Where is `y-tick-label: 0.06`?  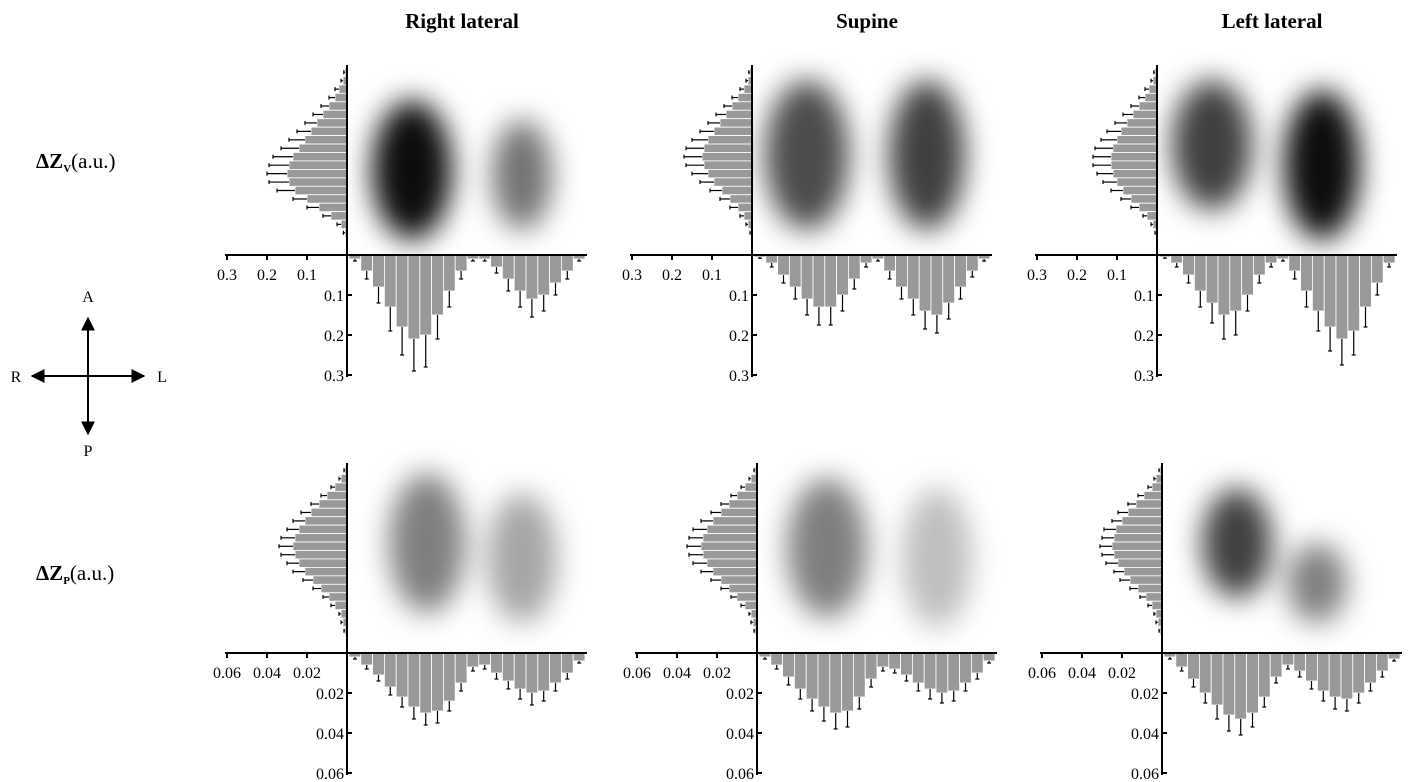
y-tick-label: 0.06 is located at coordinates (330, 774).